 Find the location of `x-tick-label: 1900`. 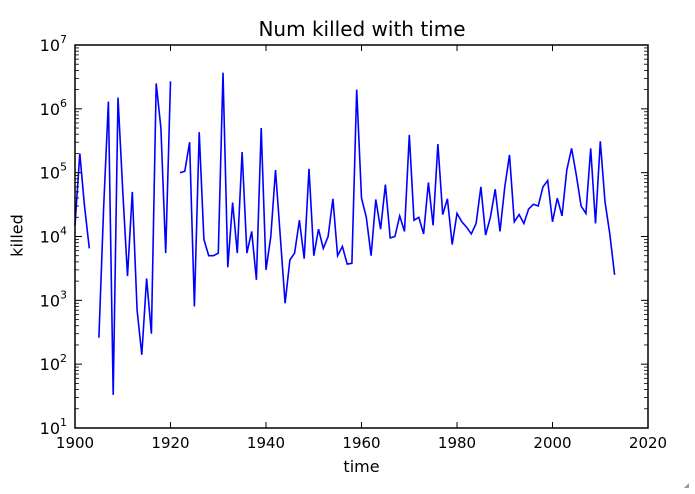

x-tick-label: 1900 is located at coordinates (75, 443).